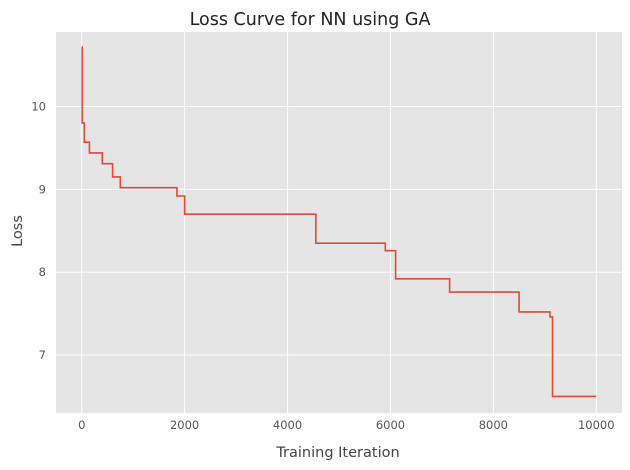 The image size is (630, 470). I want to click on x-tick-label: 4000, so click(287, 425).